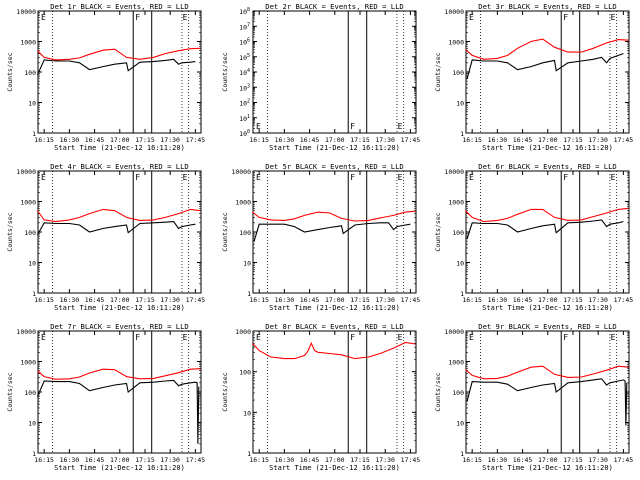 This screenshot has height=480, width=640. Describe the element at coordinates (547, 166) in the screenshot. I see `panel-title: Det 6r BLACK = Events, RED = LLD` at that location.